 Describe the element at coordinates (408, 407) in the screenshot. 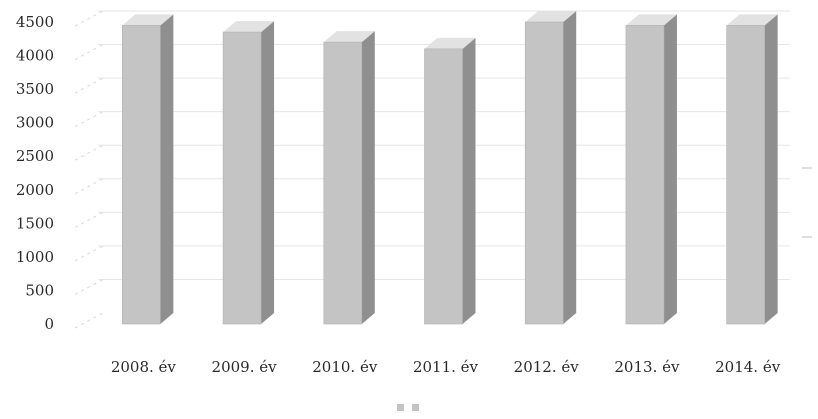

I see `legend` at that location.